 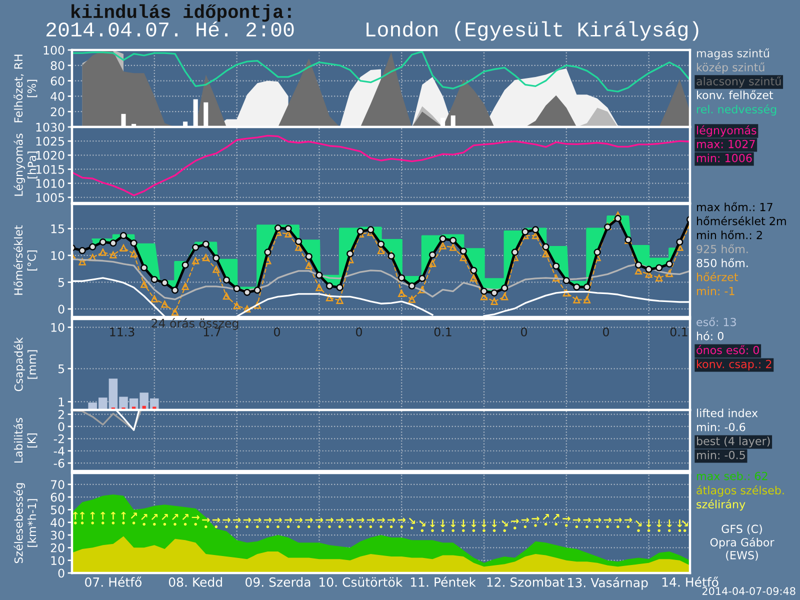 I want to click on x-tick-label: 08. Kedd, so click(x=195, y=582).